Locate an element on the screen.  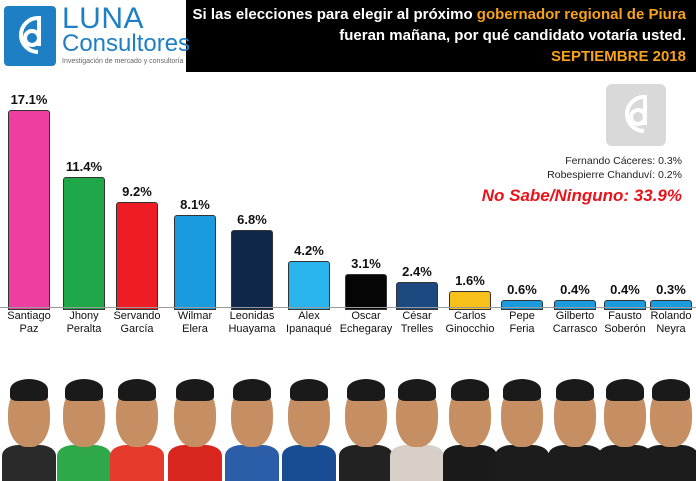
bar-column: 0.6% is located at coordinates (522, 195).